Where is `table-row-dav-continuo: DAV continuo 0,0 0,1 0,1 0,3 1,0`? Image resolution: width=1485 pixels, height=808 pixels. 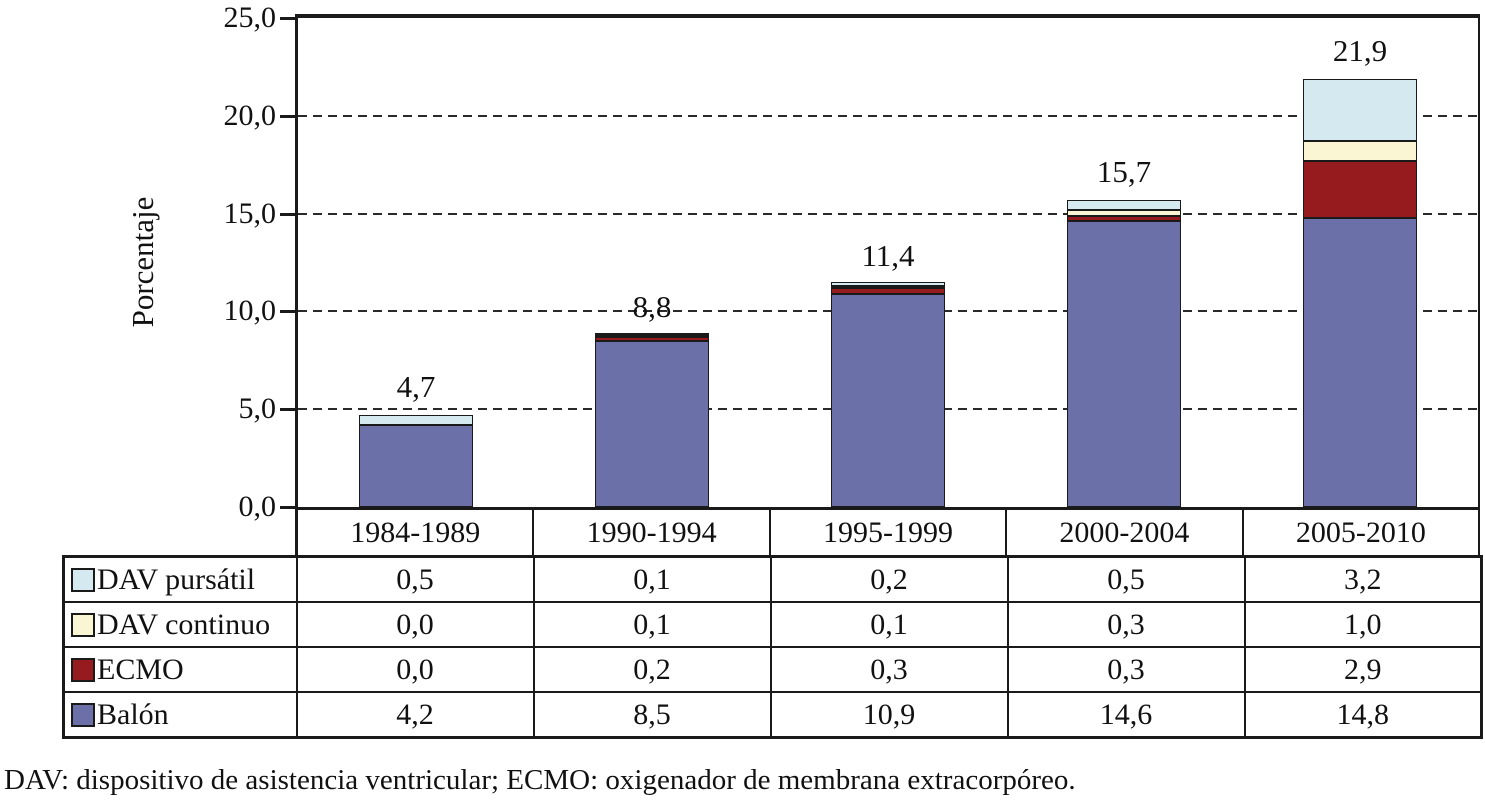 table-row-dav-continuo: DAV continuo 0,0 0,1 0,1 0,3 1,0 is located at coordinates (772, 624).